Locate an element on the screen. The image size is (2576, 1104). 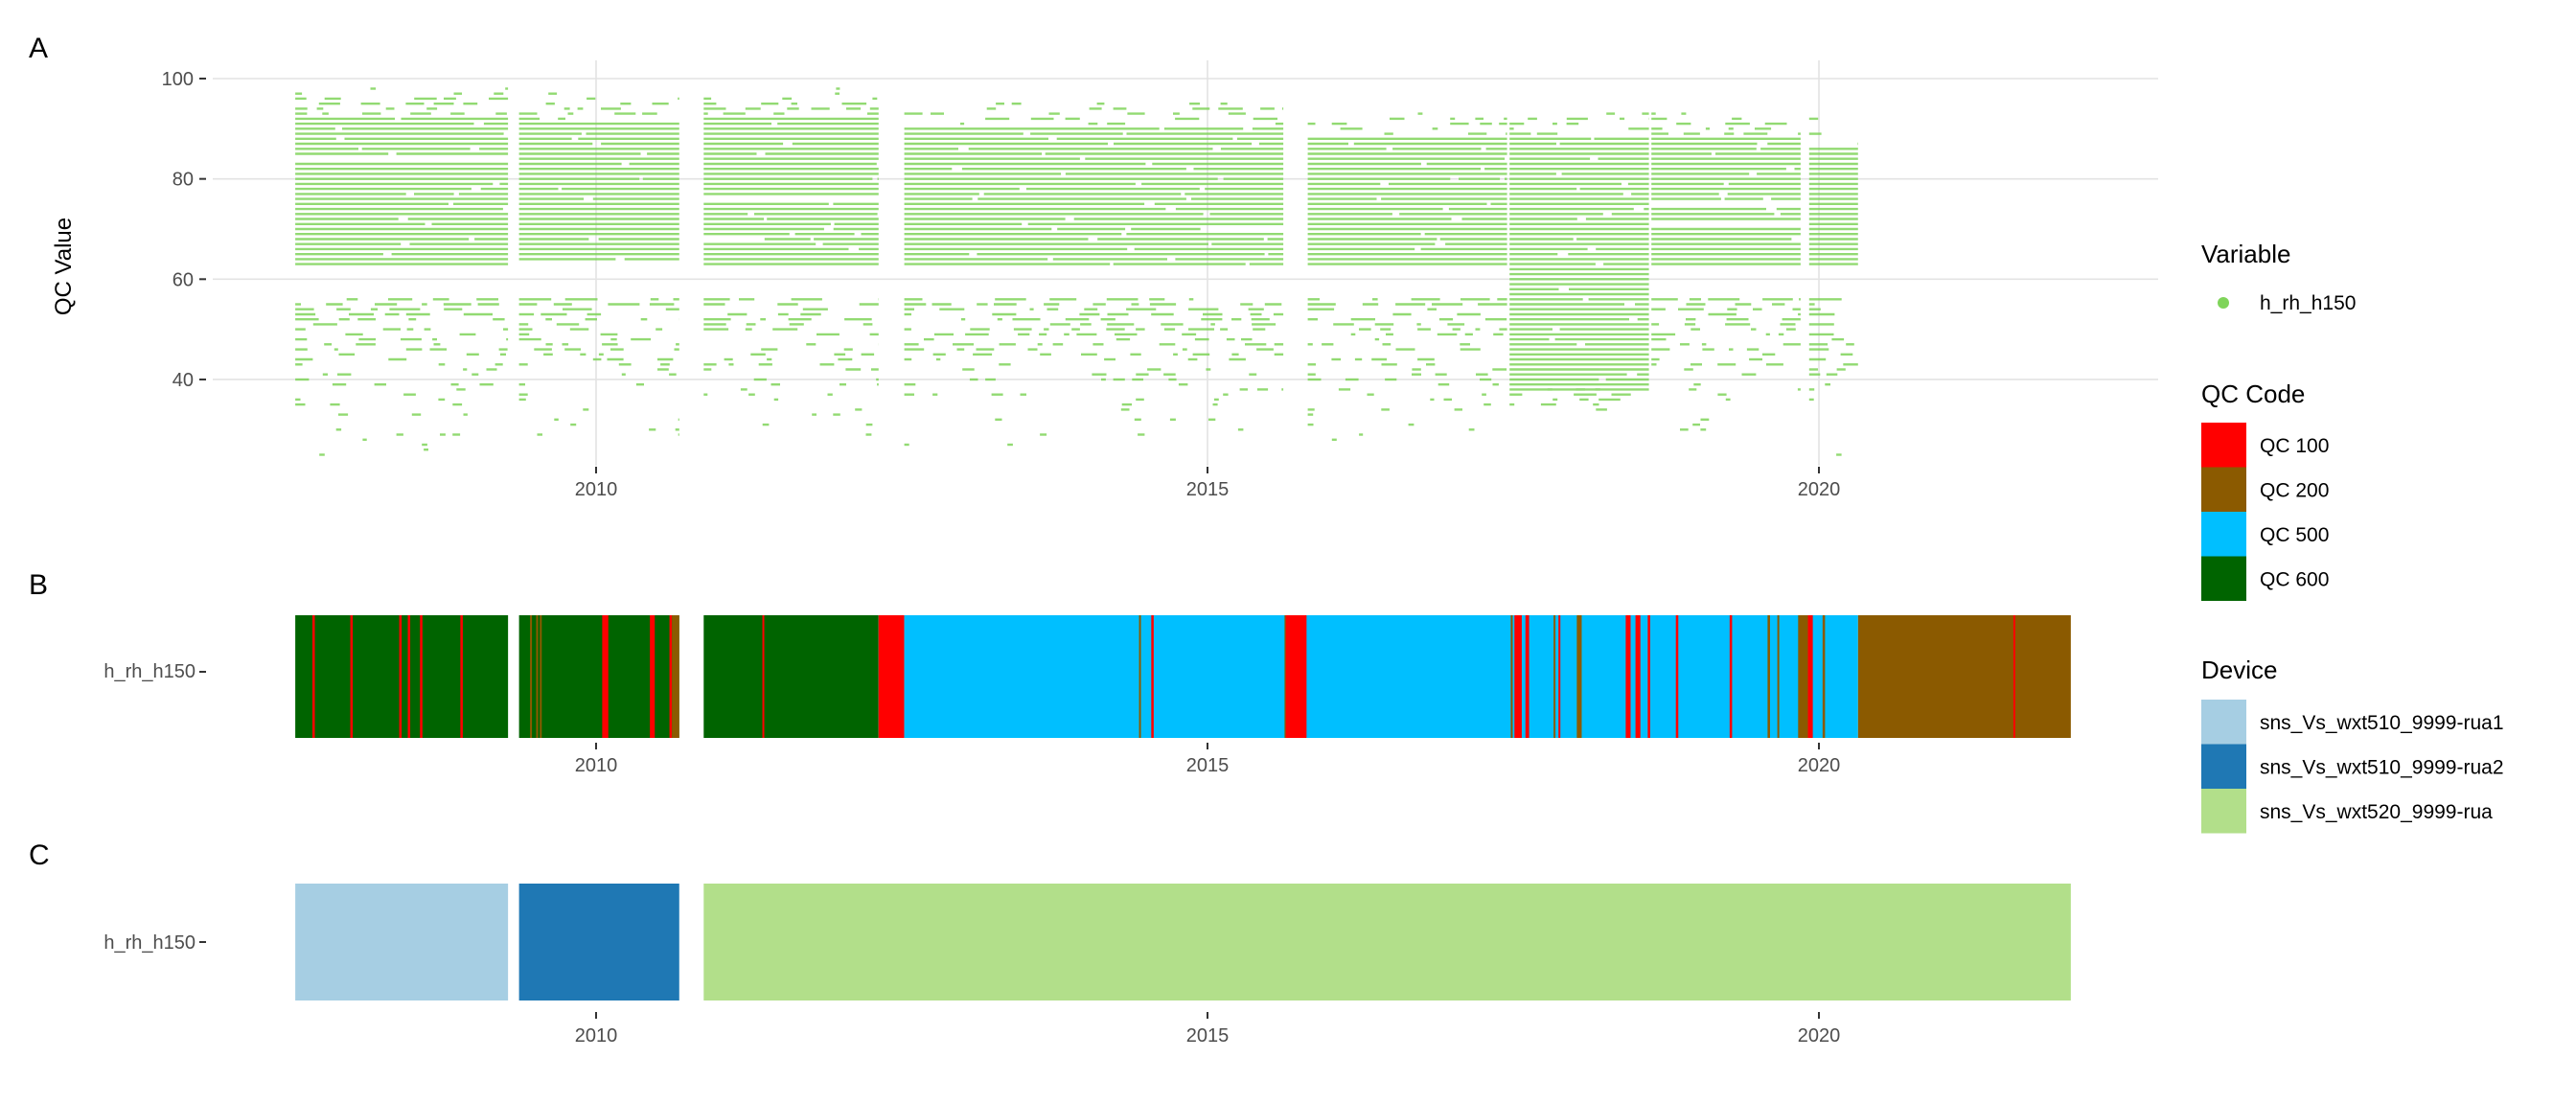
panel-c-y-tick-label: h_rh_h150 is located at coordinates (150, 943).